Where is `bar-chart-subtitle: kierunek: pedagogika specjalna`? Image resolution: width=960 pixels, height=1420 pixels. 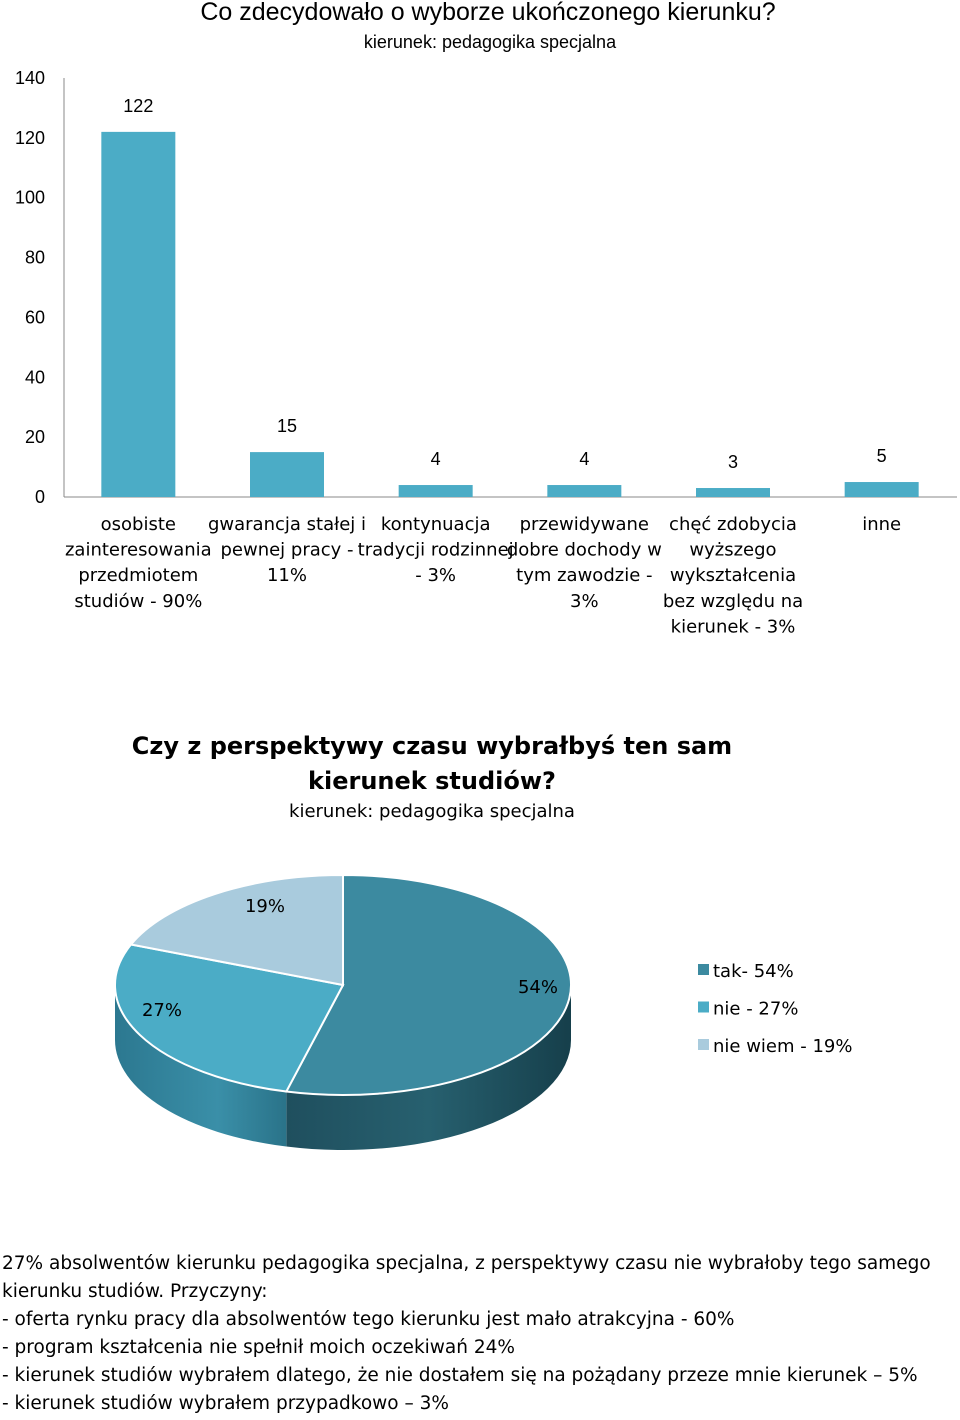
bar-chart-subtitle: kierunek: pedagogika specjalna is located at coordinates (490, 42).